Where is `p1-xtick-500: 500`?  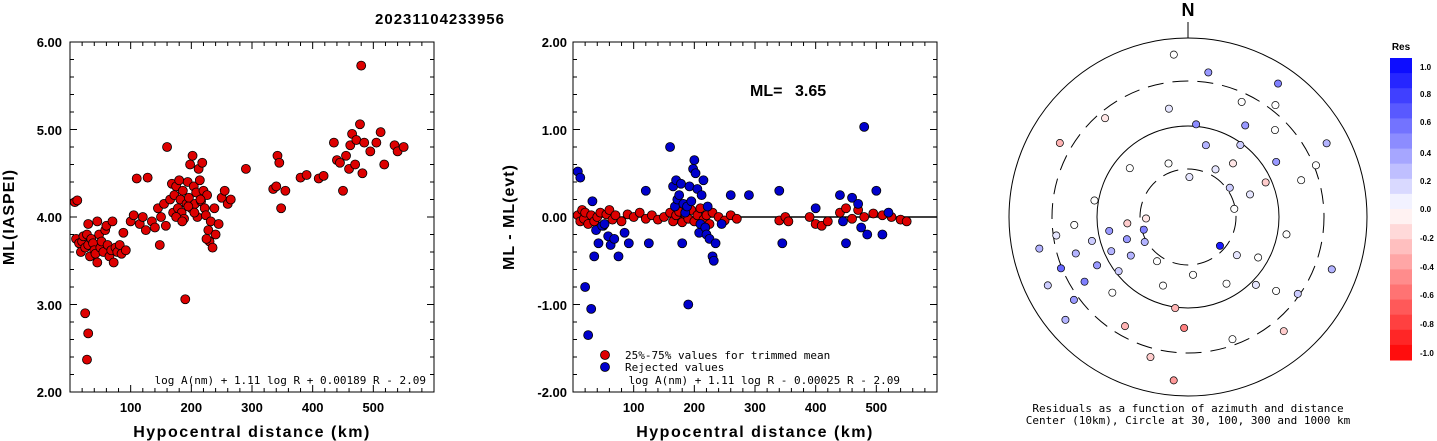 p1-xtick-500: 500 is located at coordinates (373, 407).